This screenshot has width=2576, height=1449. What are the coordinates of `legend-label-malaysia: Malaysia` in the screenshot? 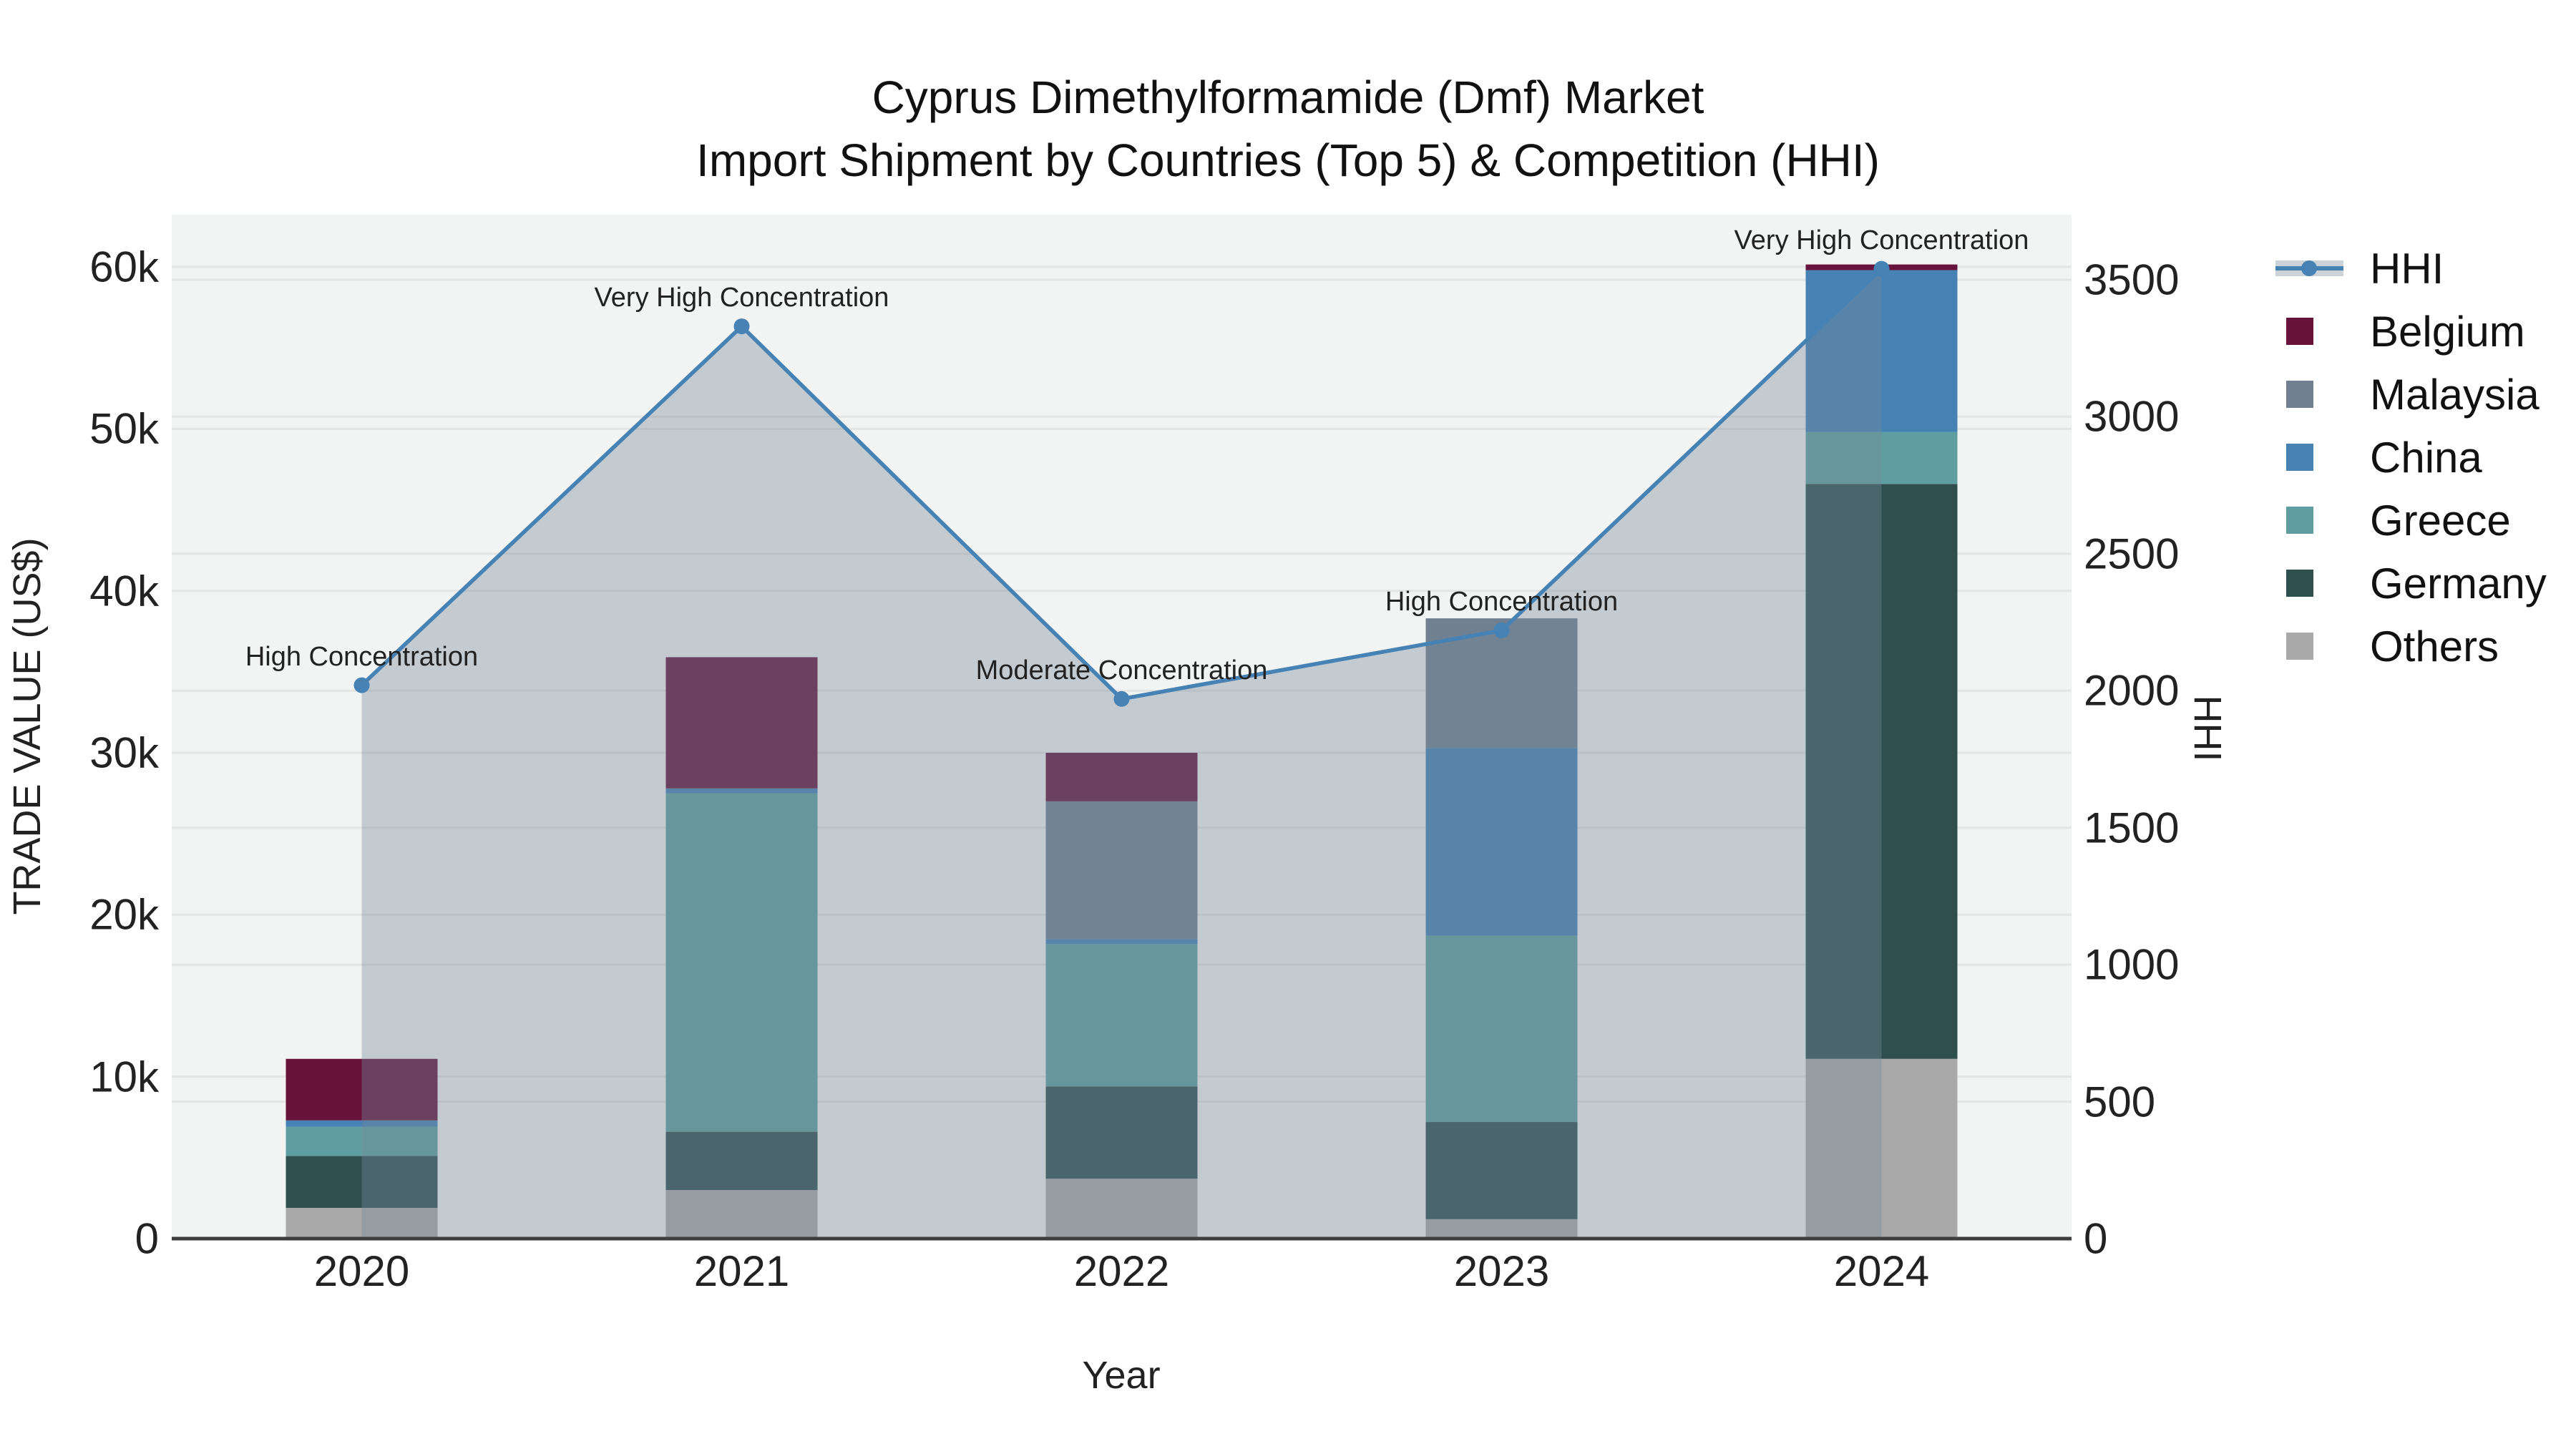 It's located at (2455, 394).